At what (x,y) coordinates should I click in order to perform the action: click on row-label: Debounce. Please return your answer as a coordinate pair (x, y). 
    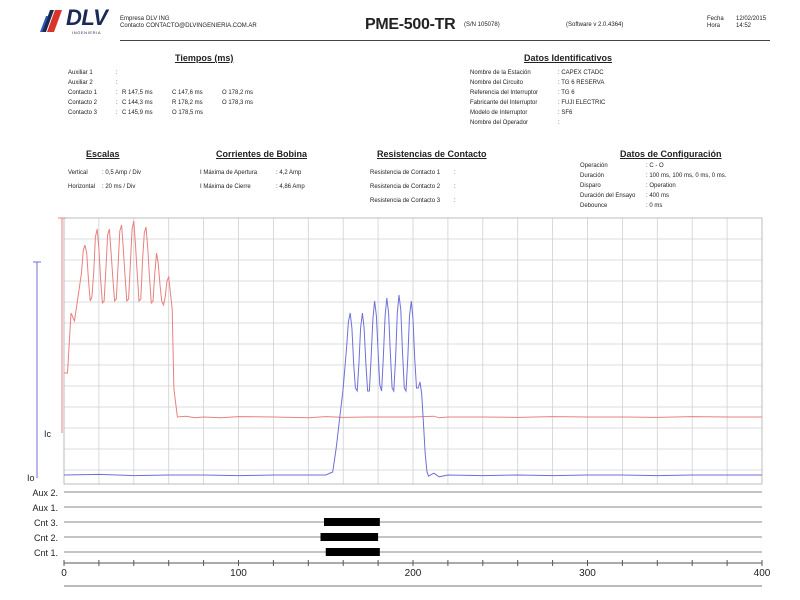
    Looking at the image, I should click on (594, 206).